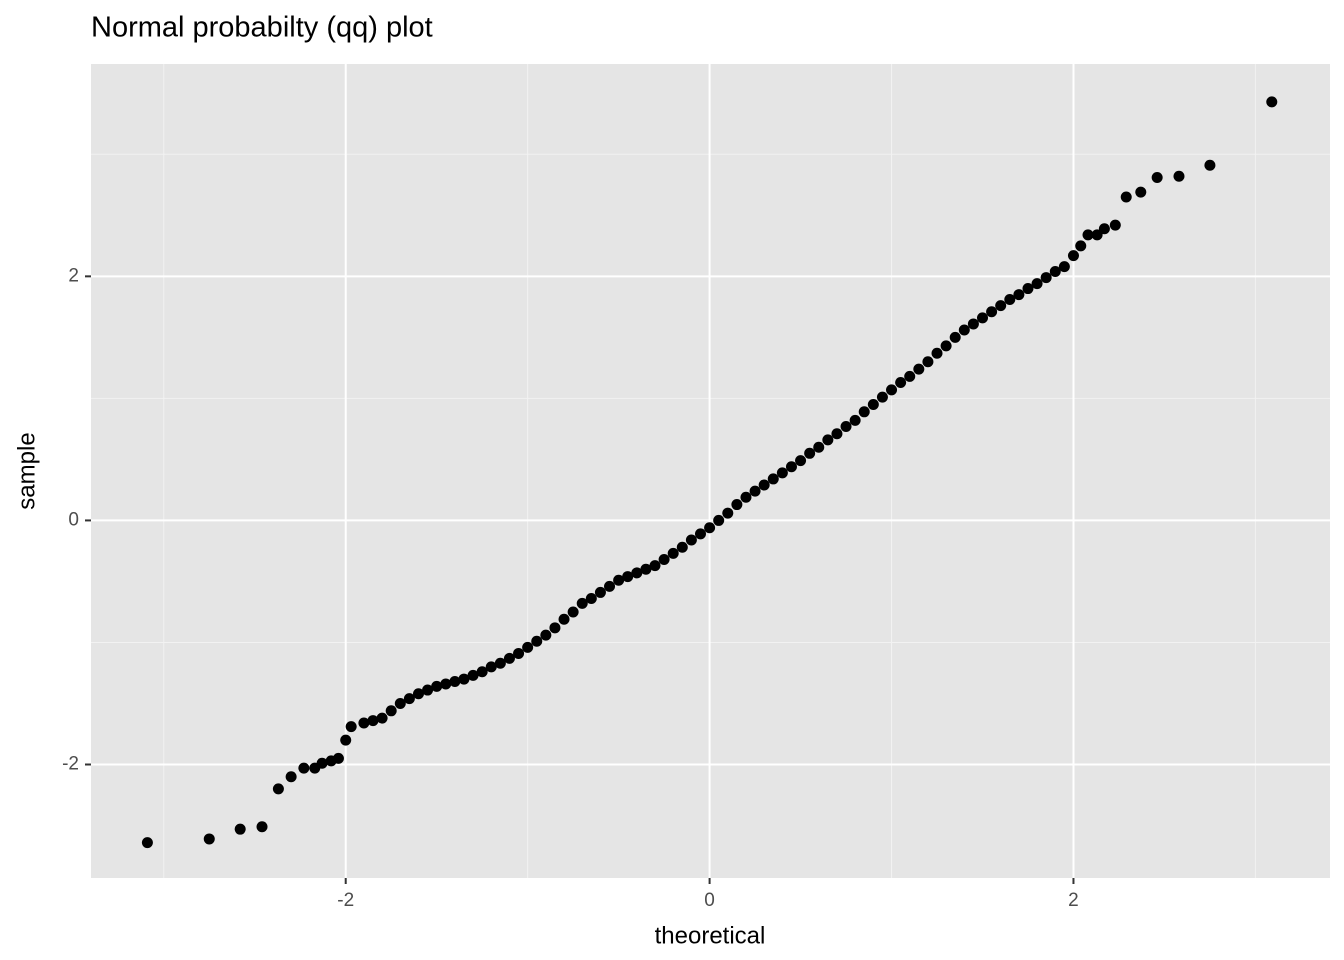 The image size is (1344, 960). I want to click on y-tick-label: 0, so click(73, 519).